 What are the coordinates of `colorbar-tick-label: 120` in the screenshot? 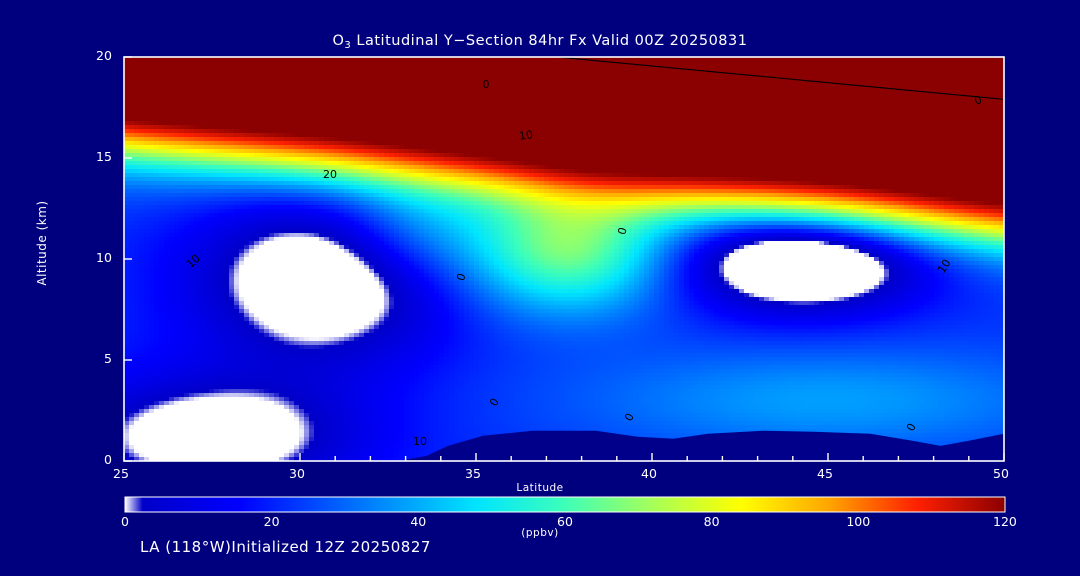 It's located at (1005, 521).